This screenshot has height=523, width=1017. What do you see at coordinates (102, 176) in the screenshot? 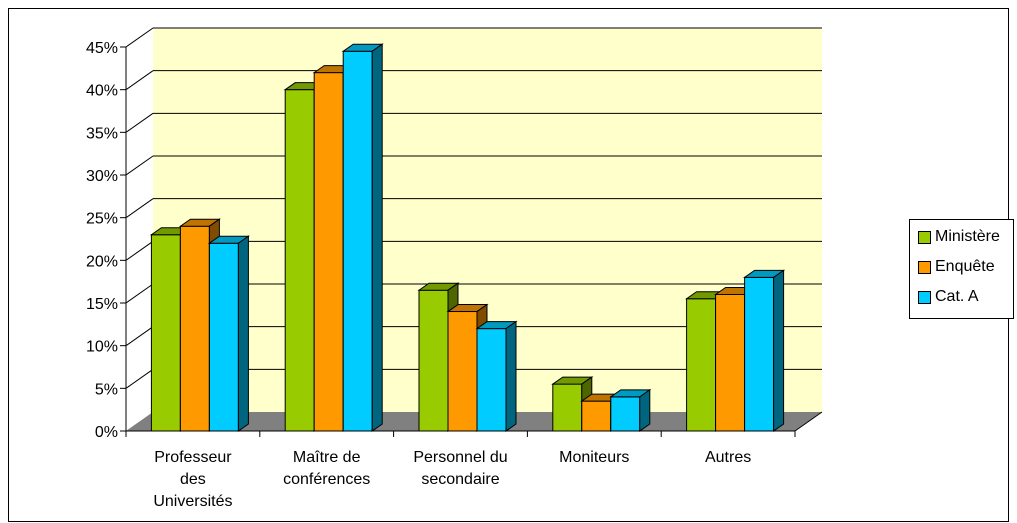
I see `y-tick-label: 30%` at bounding box center [102, 176].